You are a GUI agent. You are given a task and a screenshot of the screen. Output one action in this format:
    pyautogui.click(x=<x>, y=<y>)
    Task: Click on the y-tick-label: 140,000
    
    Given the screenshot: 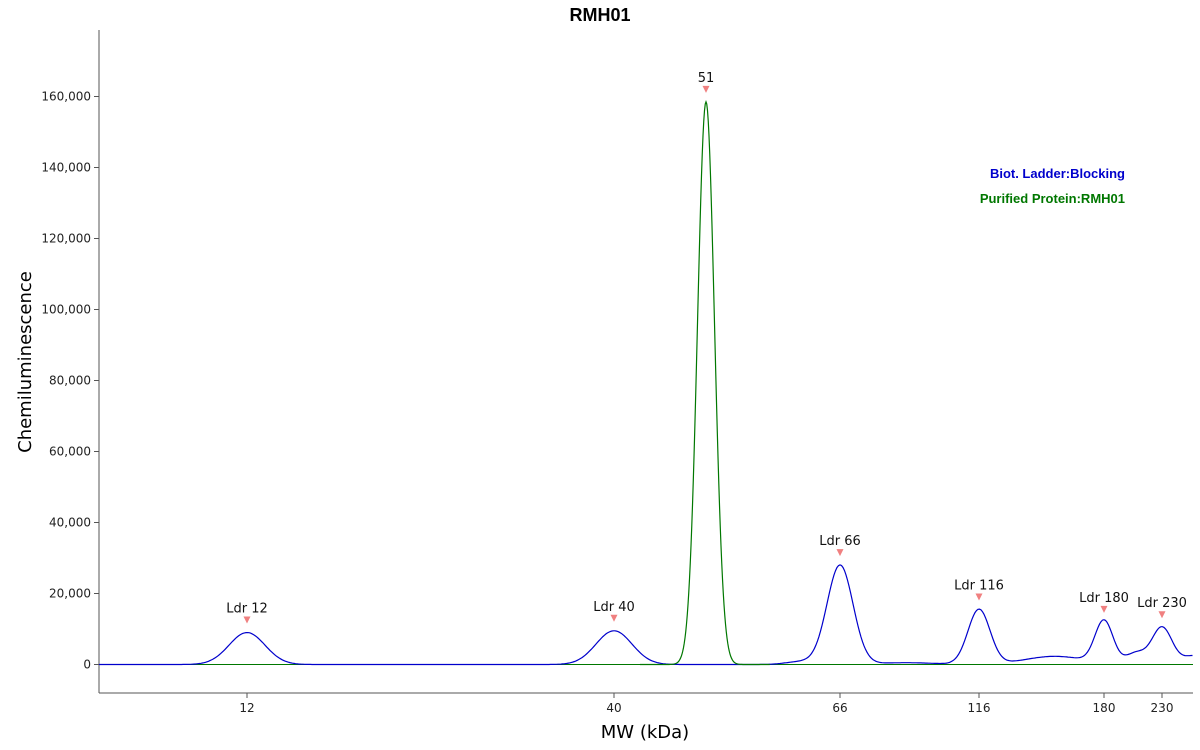 What is the action you would take?
    pyautogui.click(x=66, y=168)
    